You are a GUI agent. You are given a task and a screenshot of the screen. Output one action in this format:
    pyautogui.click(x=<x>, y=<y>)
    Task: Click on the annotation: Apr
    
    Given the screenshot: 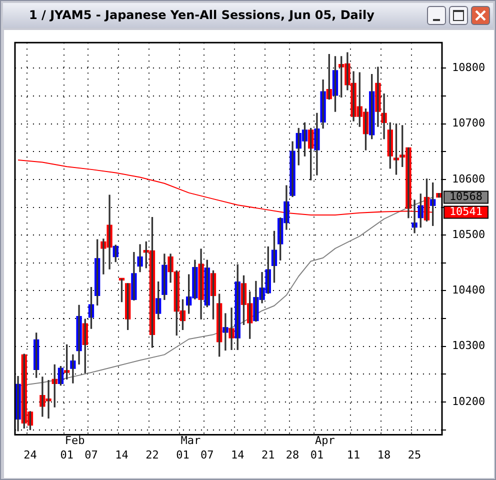 What is the action you would take?
    pyautogui.click(x=325, y=441)
    